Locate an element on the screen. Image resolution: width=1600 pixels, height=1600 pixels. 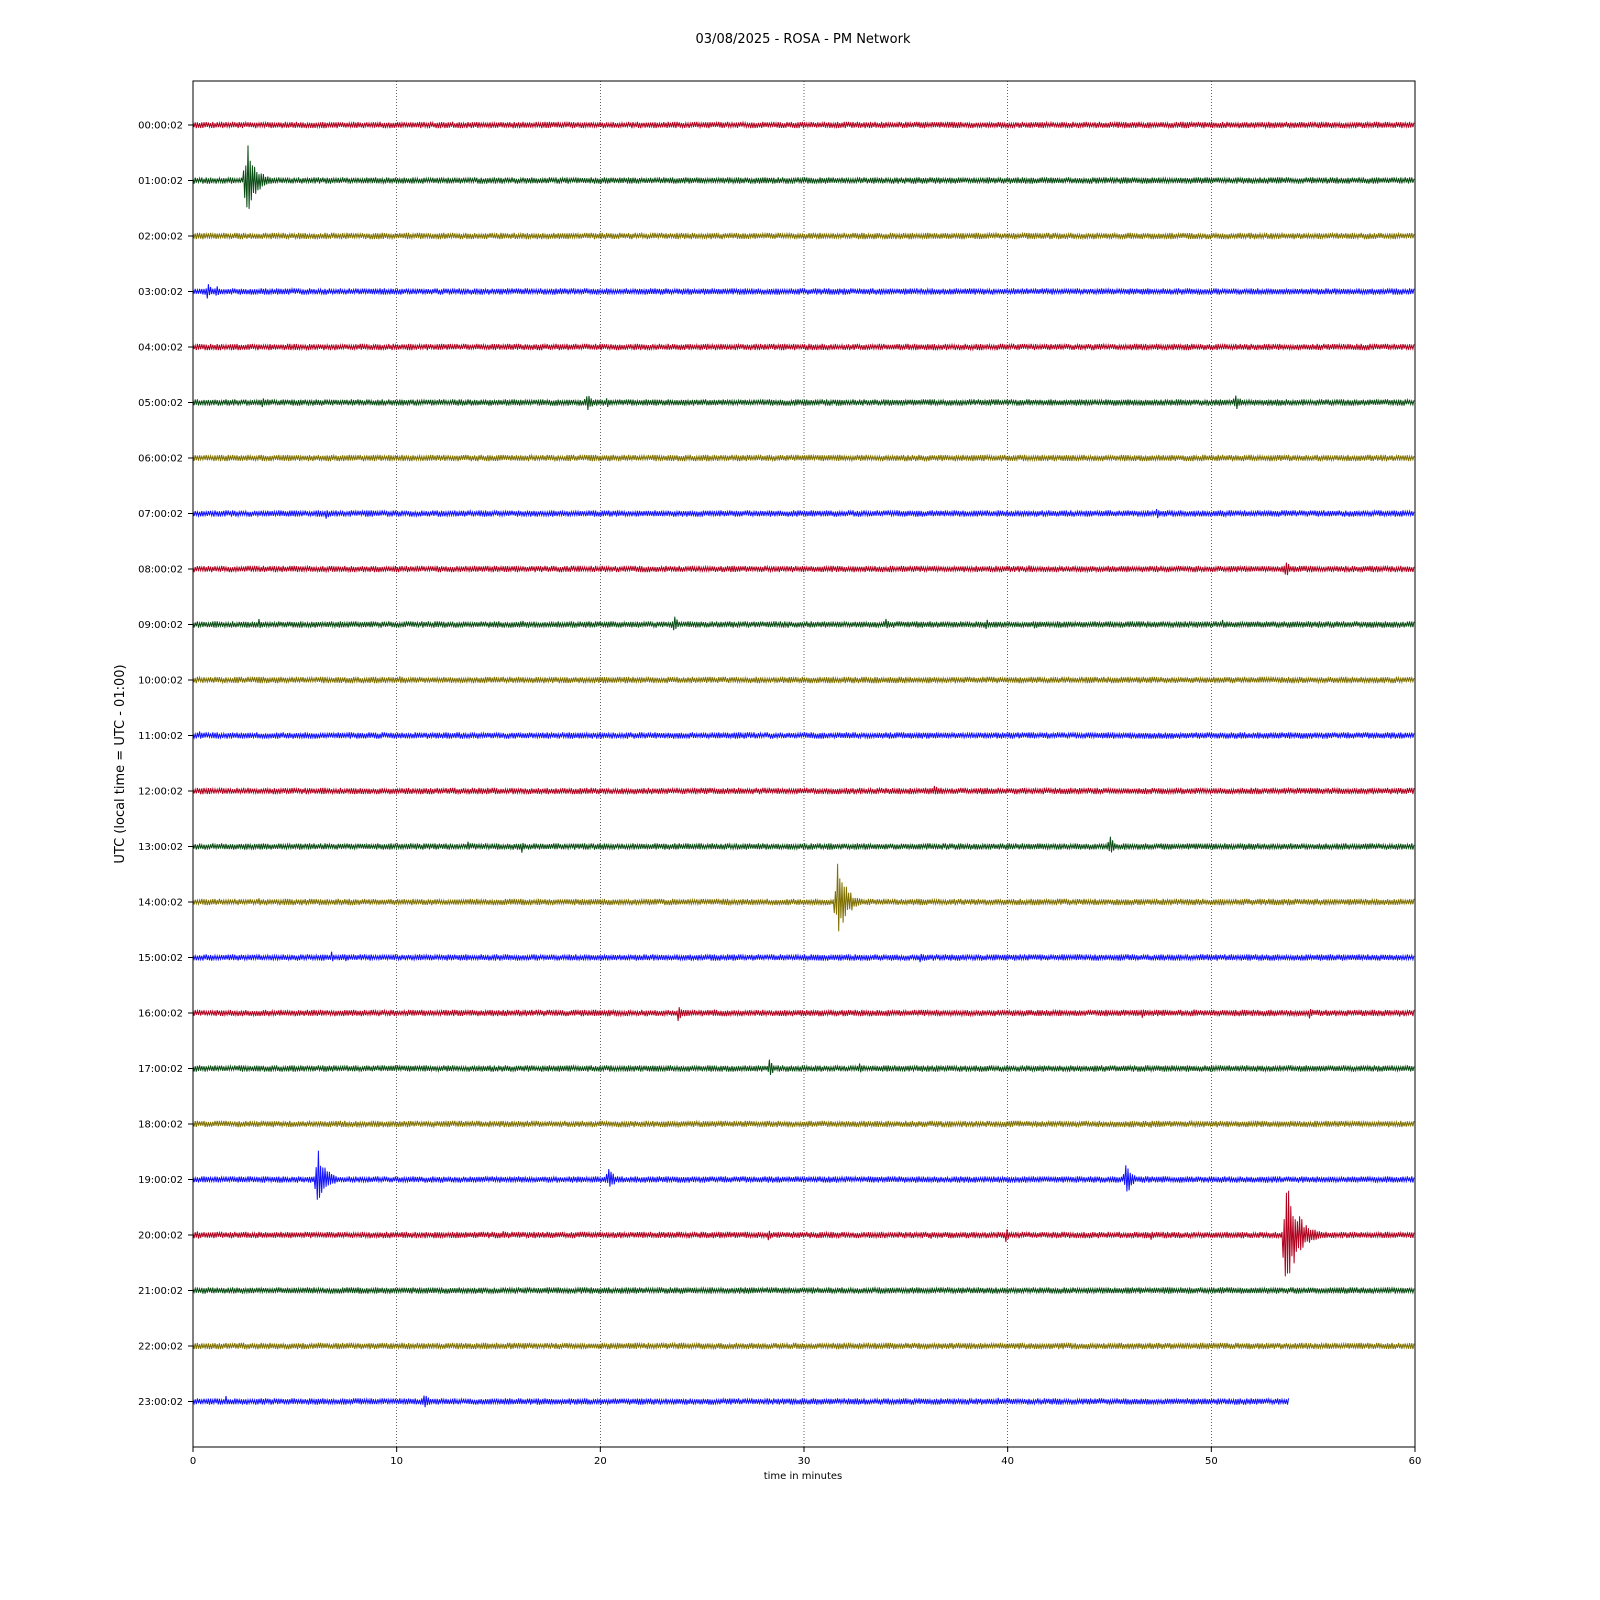
chart-title: 03/08/2025 - ROSA - PM Network is located at coordinates (803, 39).